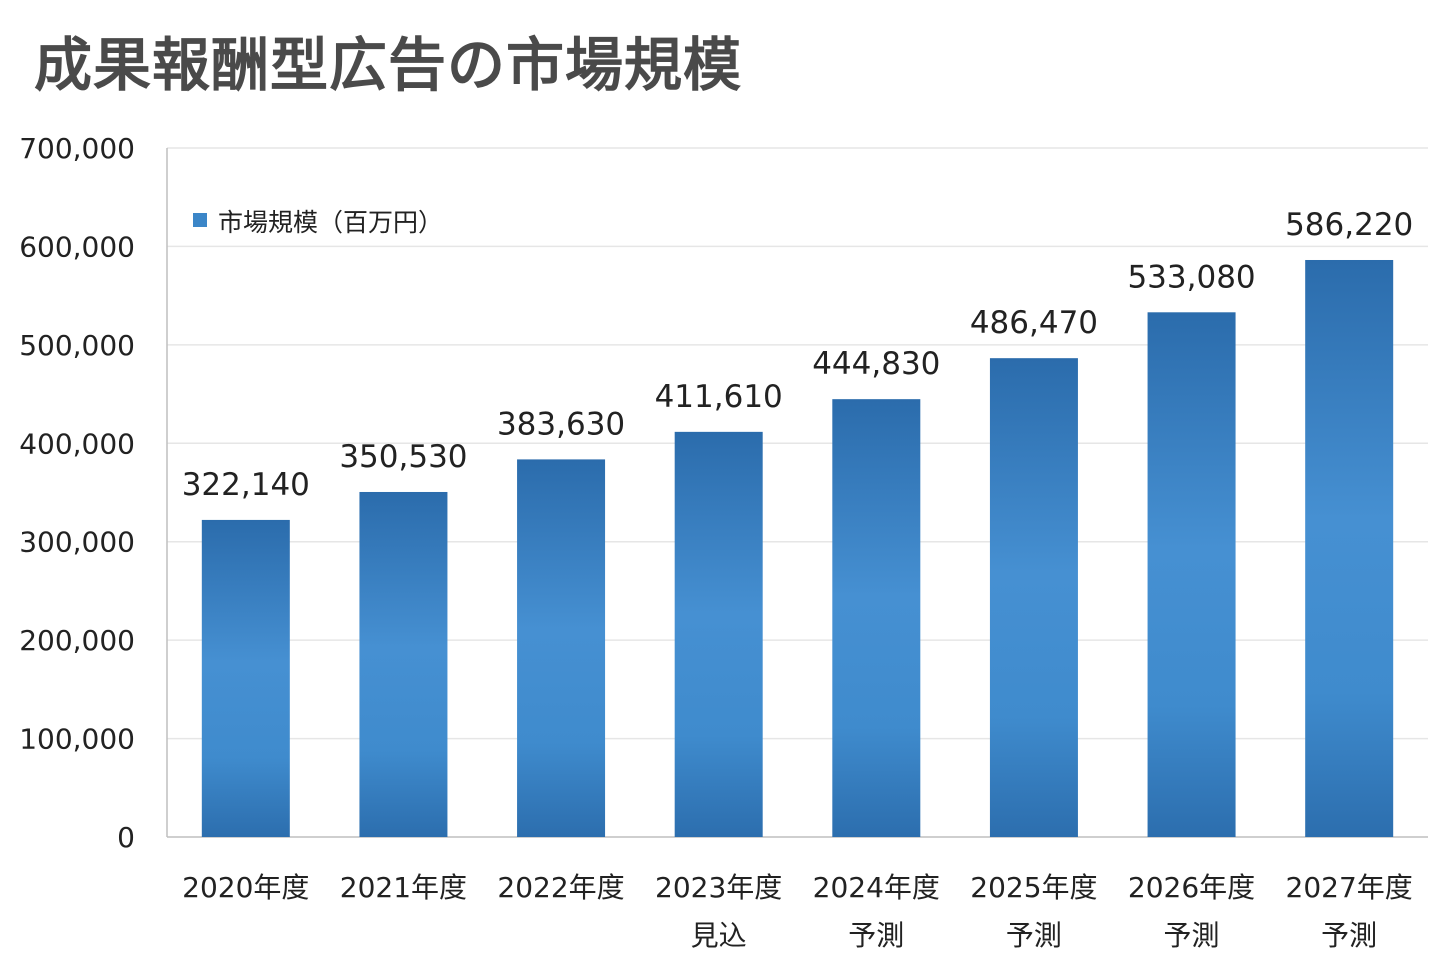 This screenshot has width=1440, height=960. Describe the element at coordinates (1349, 887) in the screenshot. I see `x-tick-label: 2027年度` at that location.